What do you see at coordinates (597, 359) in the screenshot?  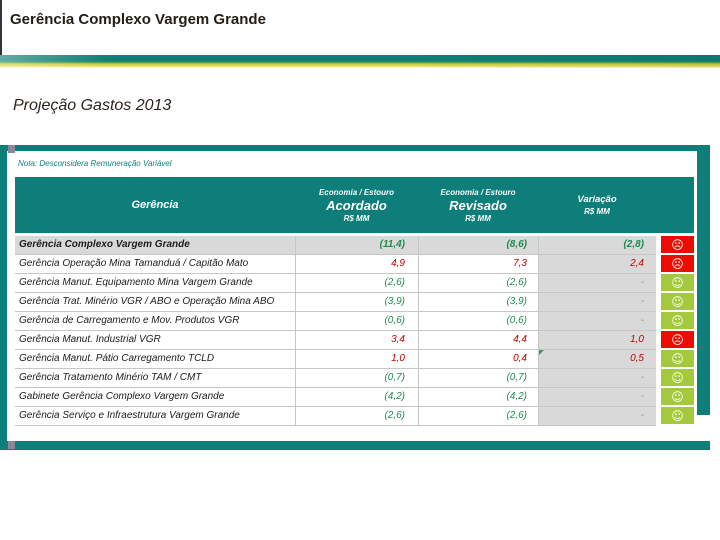 I see `cell-variacao: 0,5` at bounding box center [597, 359].